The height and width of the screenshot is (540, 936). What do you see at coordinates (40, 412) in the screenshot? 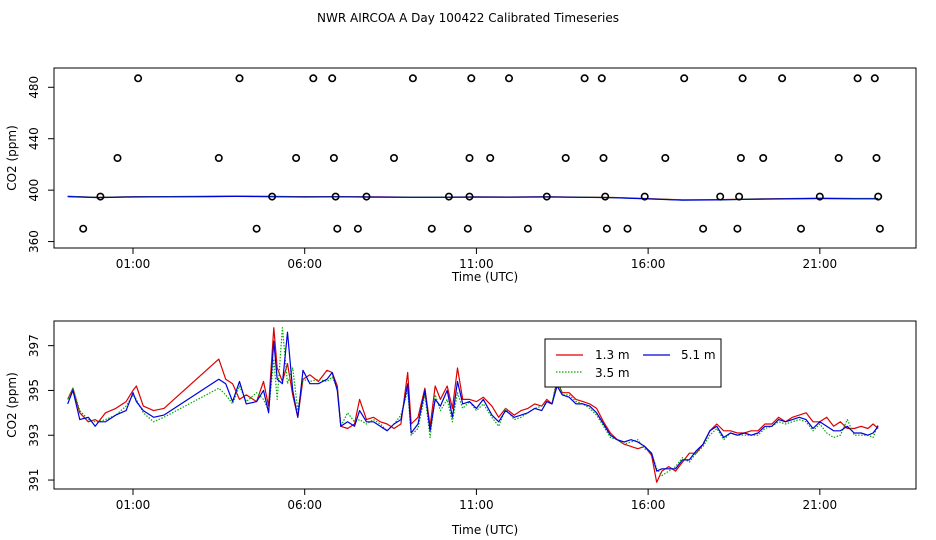
I see `bottom-y-axis: 391 393 395 397` at bounding box center [40, 412].